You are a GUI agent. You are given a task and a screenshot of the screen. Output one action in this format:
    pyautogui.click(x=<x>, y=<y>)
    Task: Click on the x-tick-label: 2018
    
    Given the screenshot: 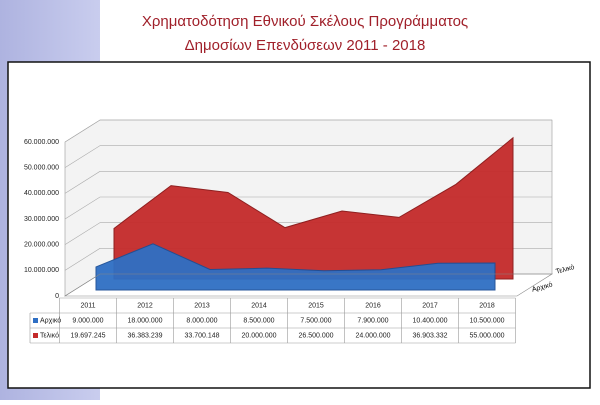 What is the action you would take?
    pyautogui.click(x=487, y=305)
    